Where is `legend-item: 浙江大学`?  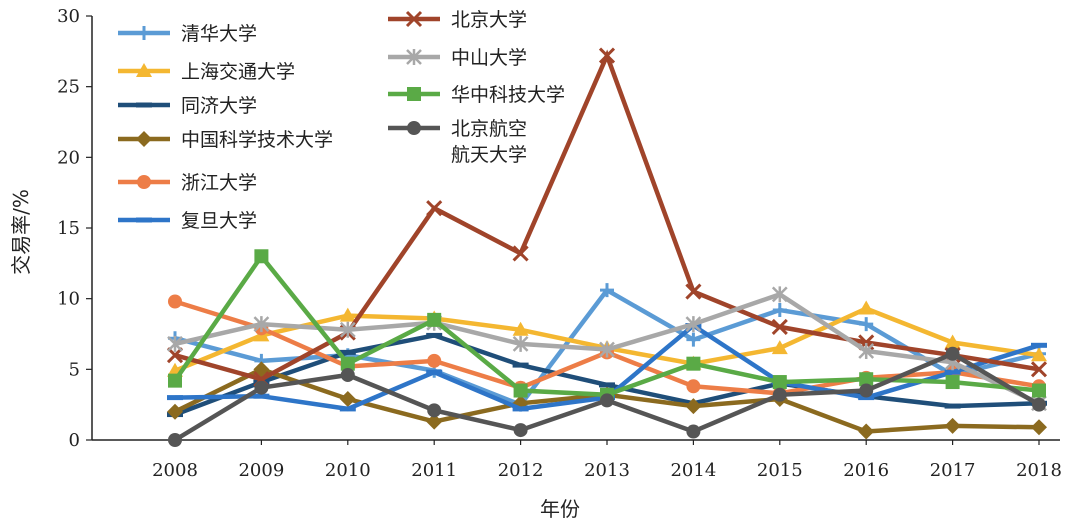
legend-item: 浙江大学 is located at coordinates (187, 183).